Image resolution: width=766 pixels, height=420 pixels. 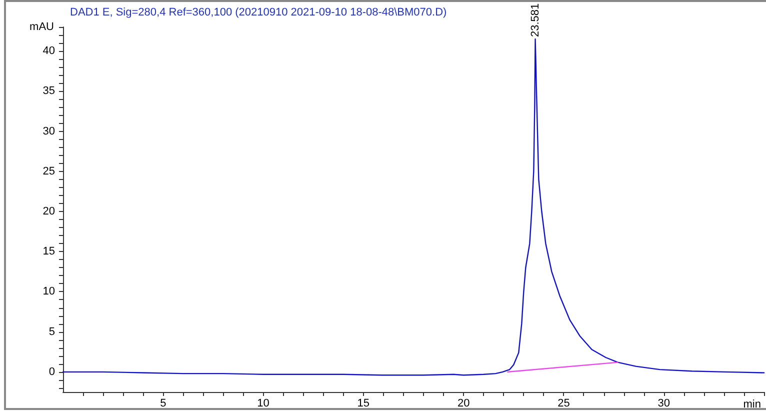 I want to click on y-tick-label: 20, so click(x=48, y=212).